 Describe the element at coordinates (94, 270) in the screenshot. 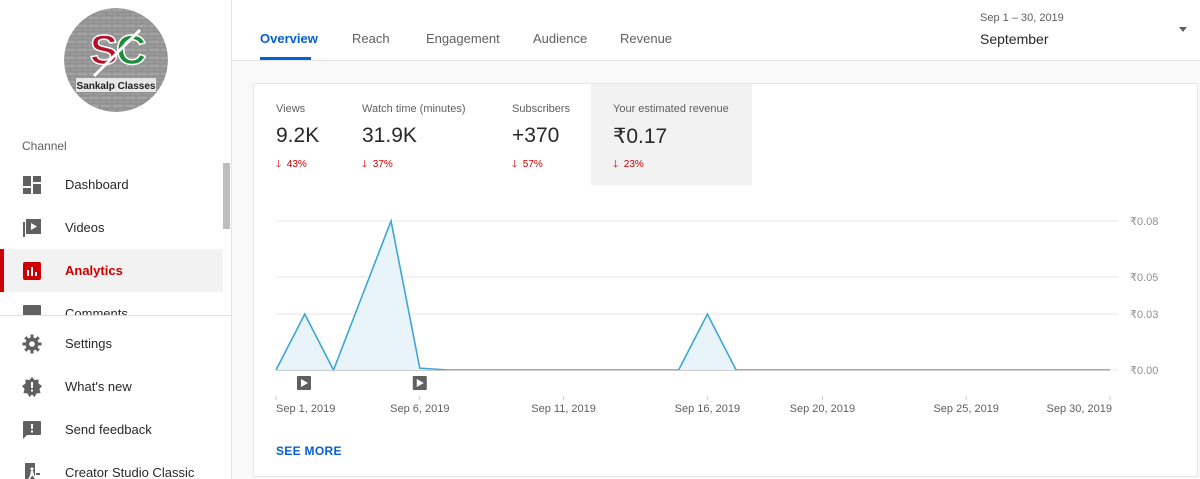

I see `sidebar-item-label: Analytics` at that location.